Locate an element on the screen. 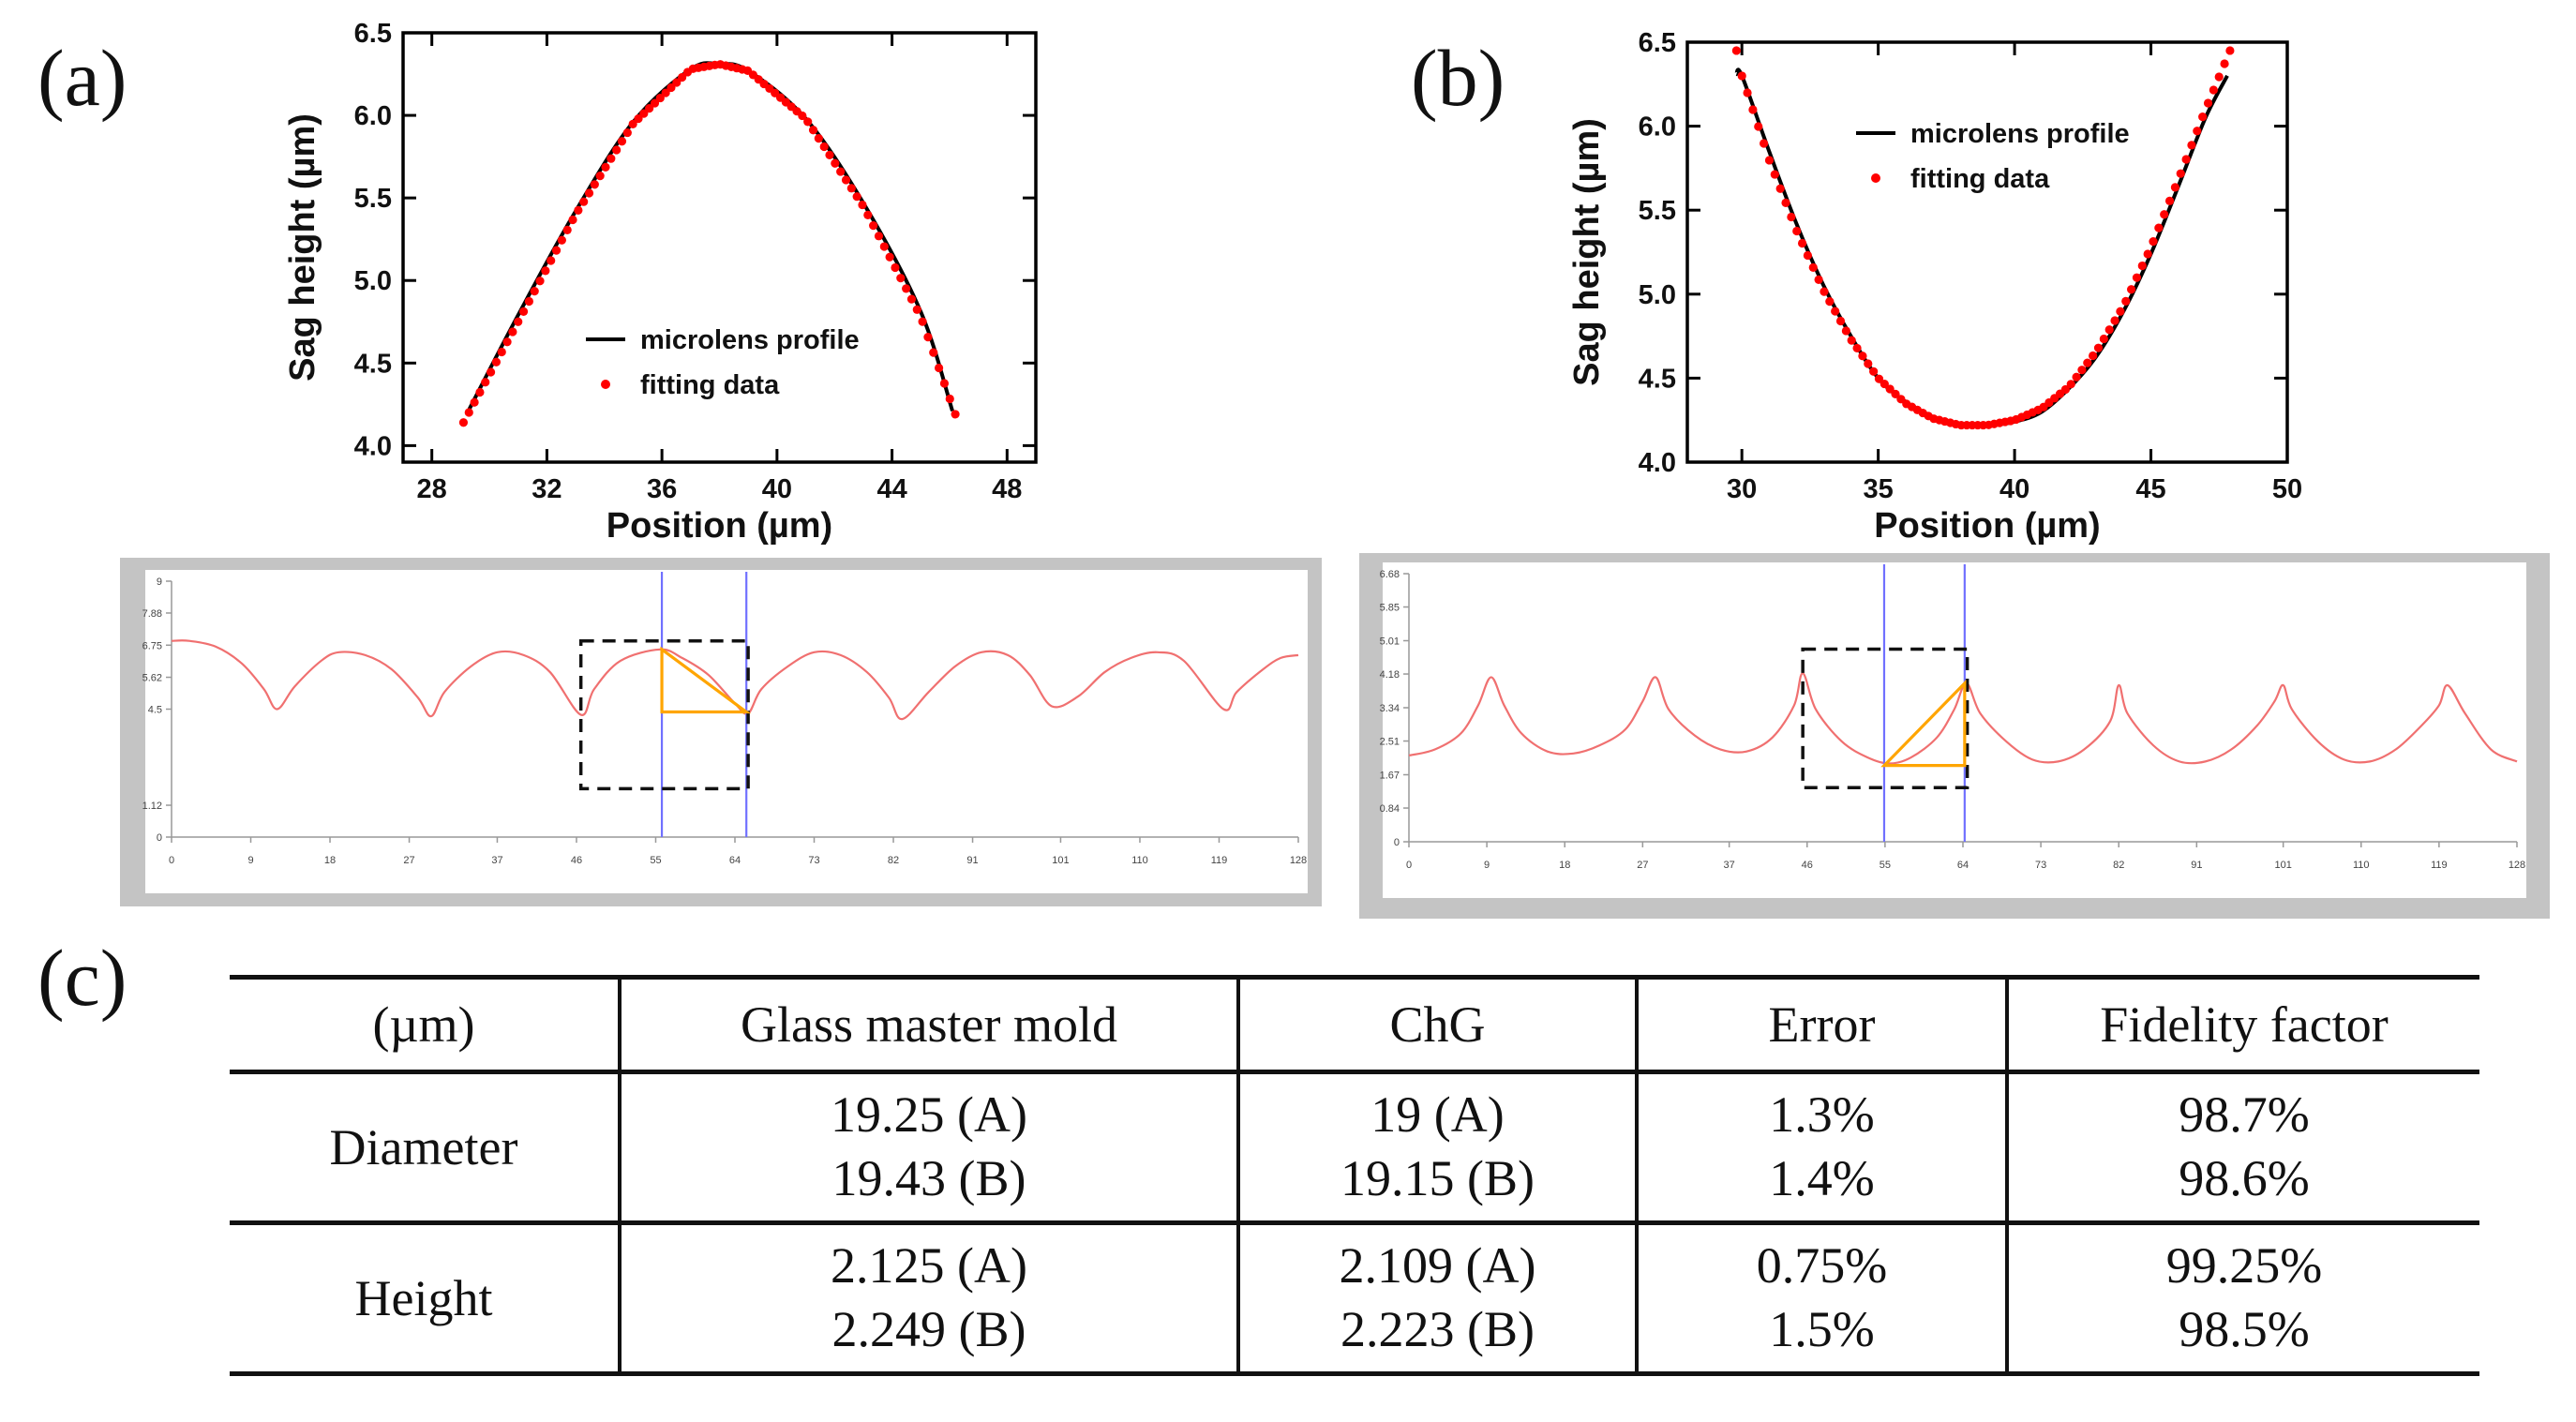 This screenshot has height=1422, width=2576. profile-y-tick-label: 1.67 is located at coordinates (1390, 776).